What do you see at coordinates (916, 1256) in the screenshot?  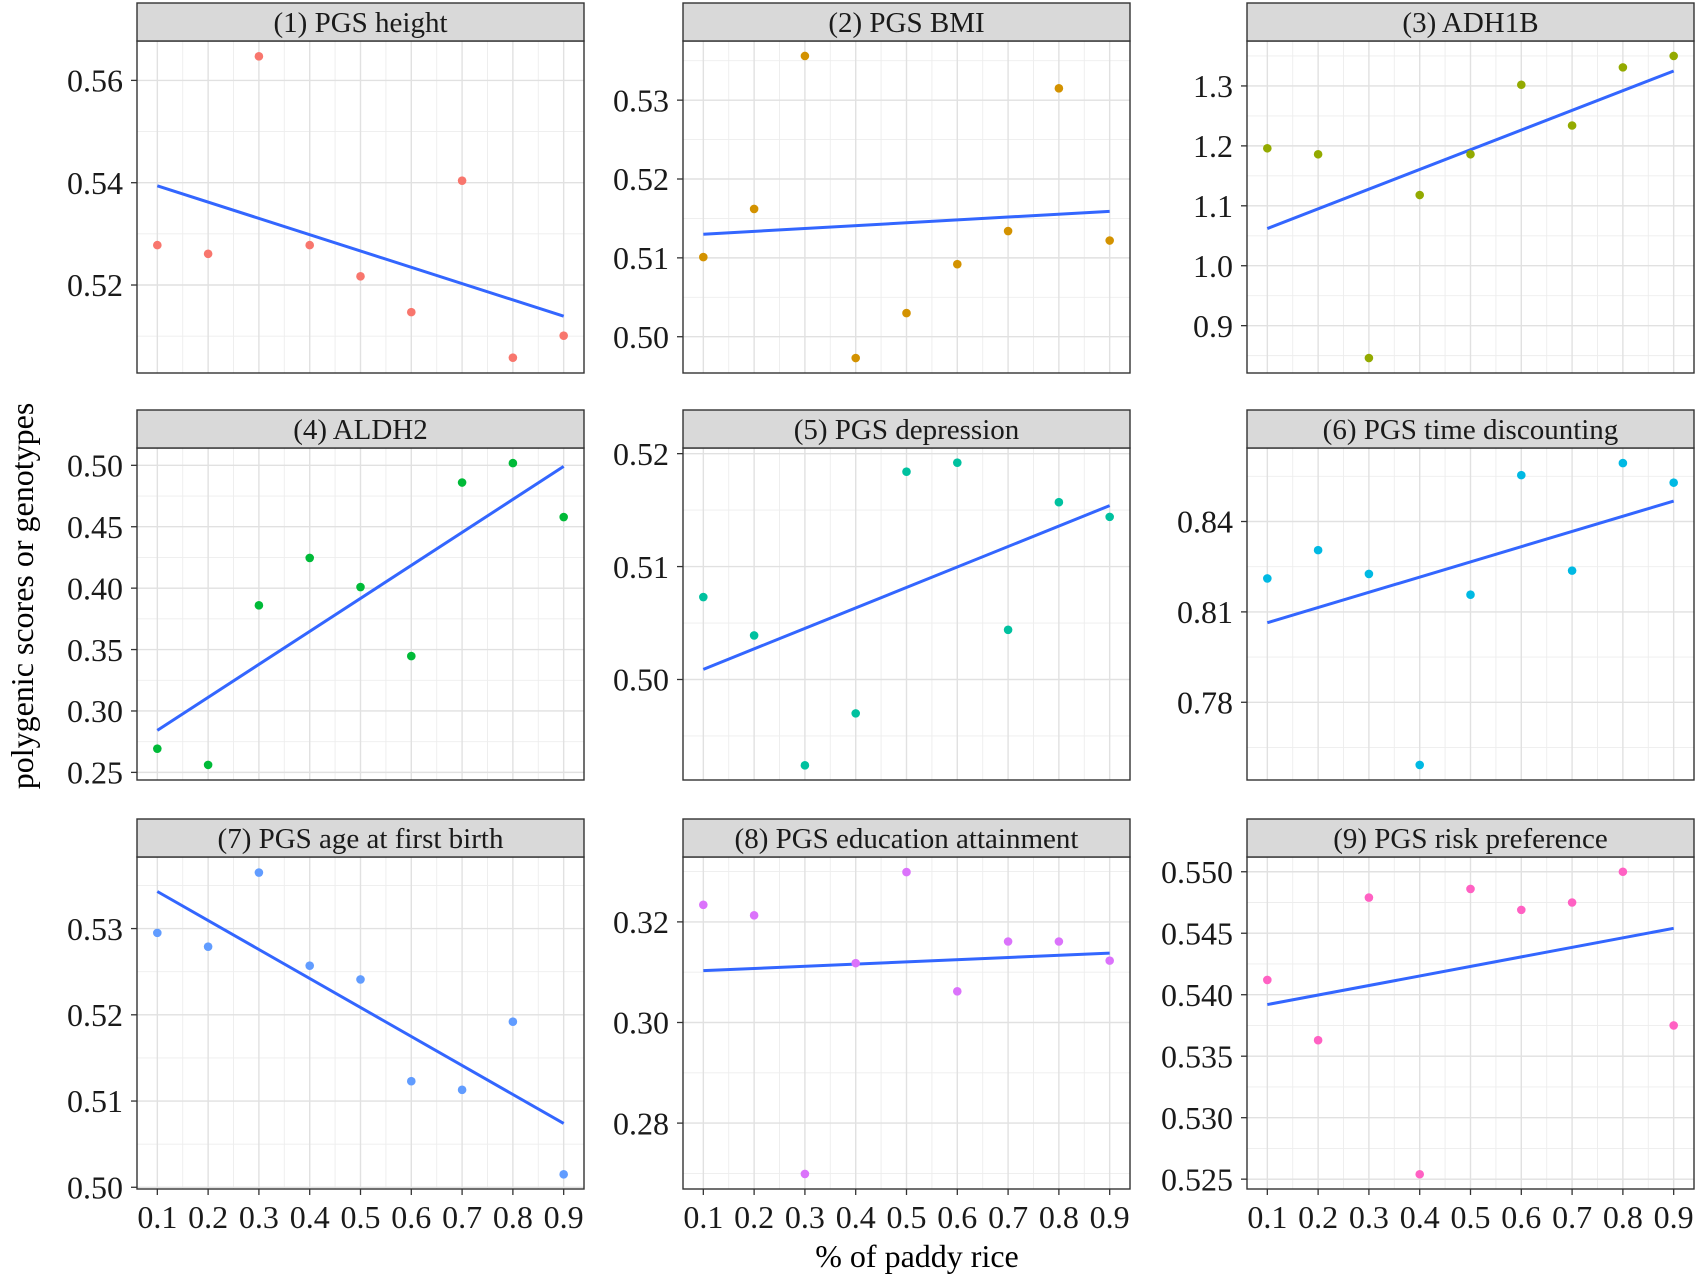 I see `x-axis-title: % of paddy rice` at bounding box center [916, 1256].